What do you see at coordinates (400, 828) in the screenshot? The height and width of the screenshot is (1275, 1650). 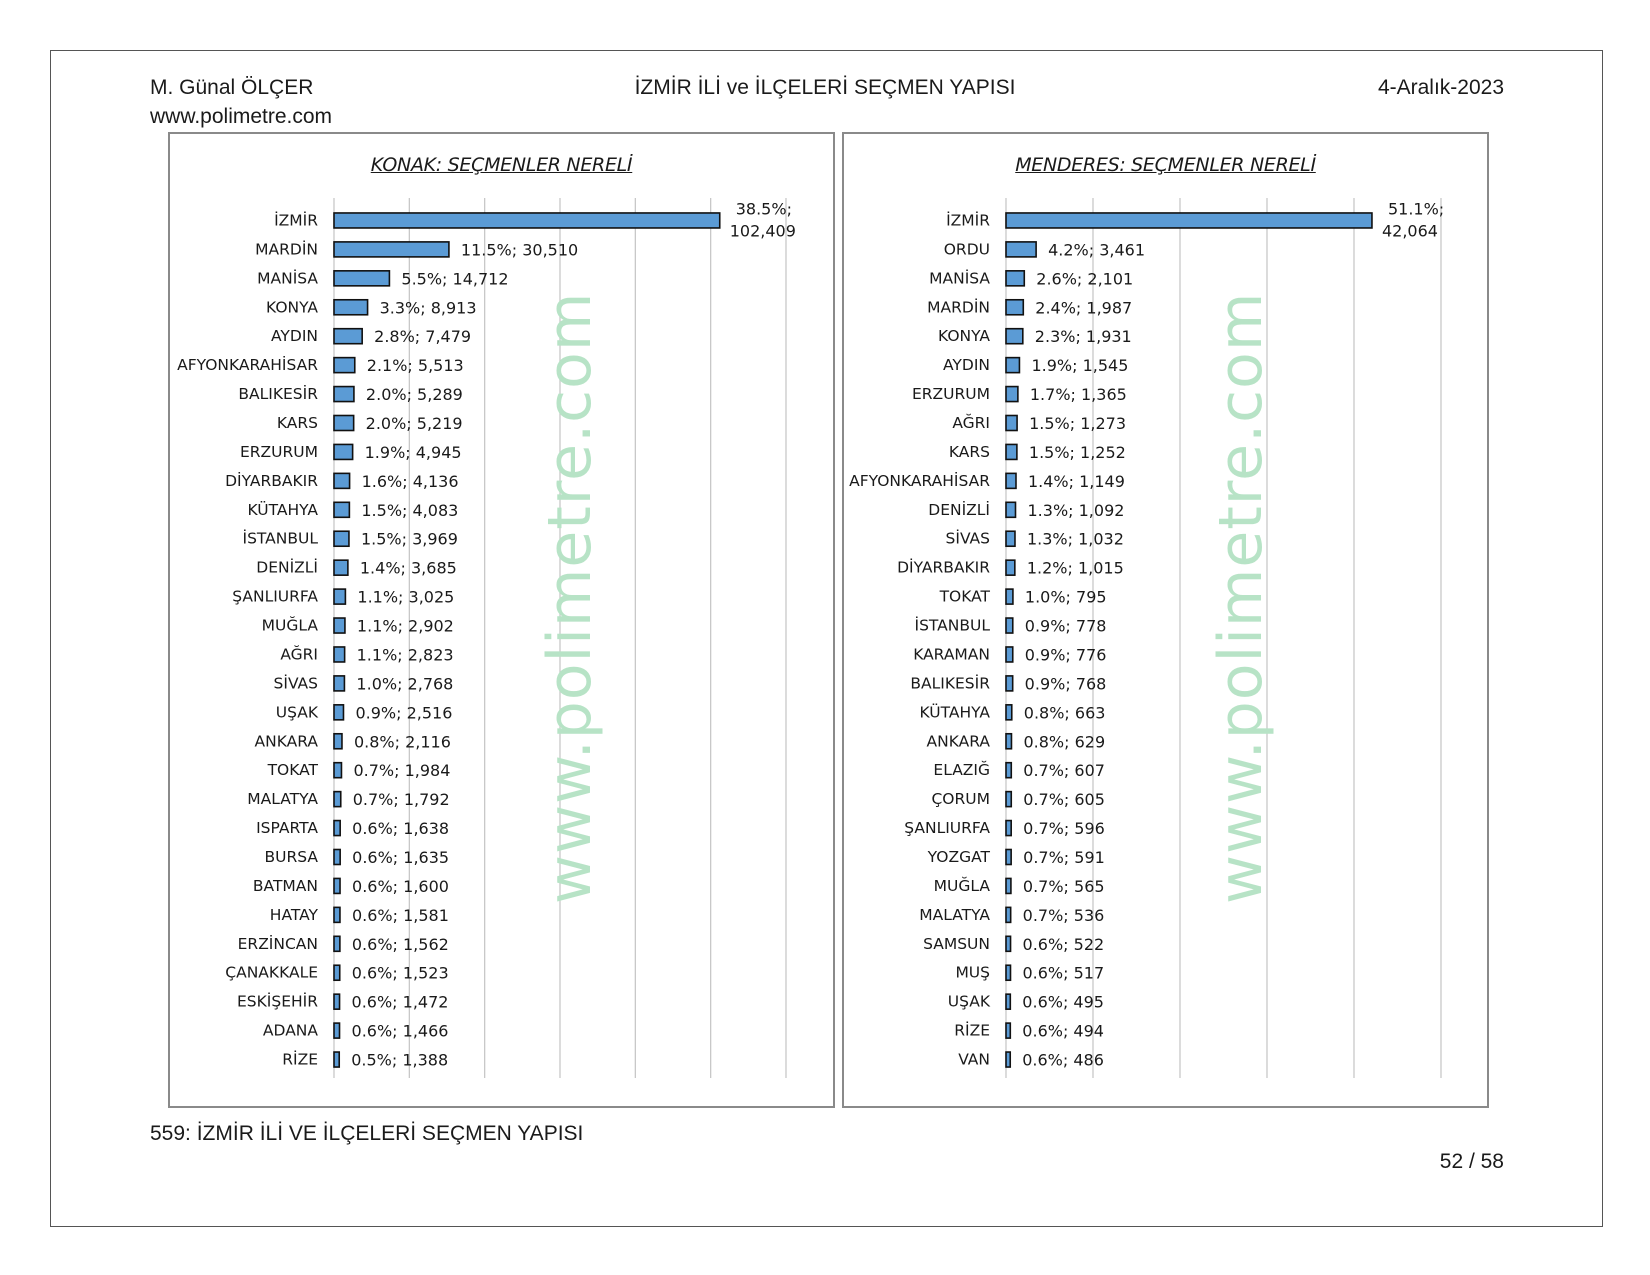 I see `data-label: 0.6%; 1,638` at bounding box center [400, 828].